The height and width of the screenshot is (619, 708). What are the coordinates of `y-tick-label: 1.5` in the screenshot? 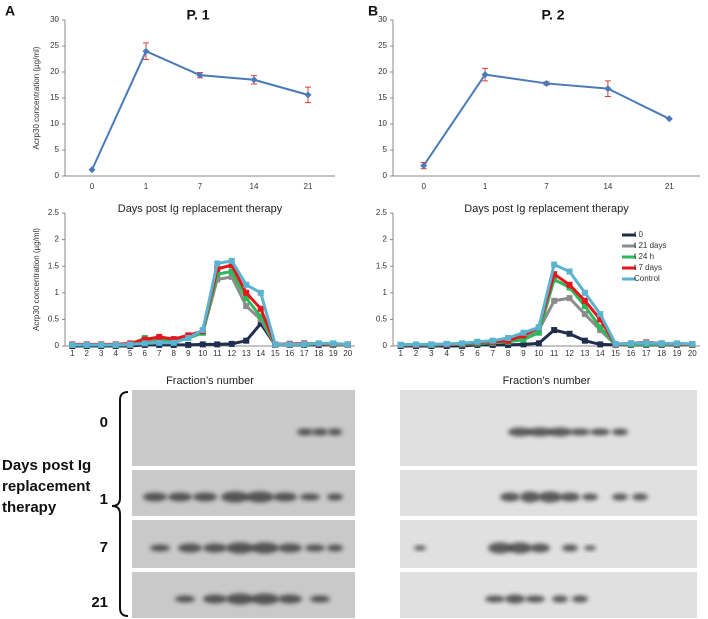 It's located at (54, 265).